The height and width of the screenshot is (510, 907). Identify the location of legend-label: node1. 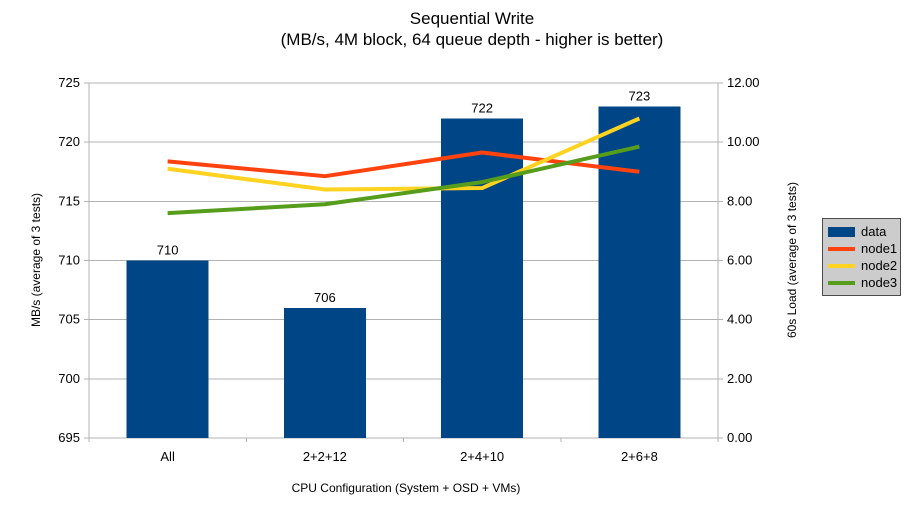
(879, 248).